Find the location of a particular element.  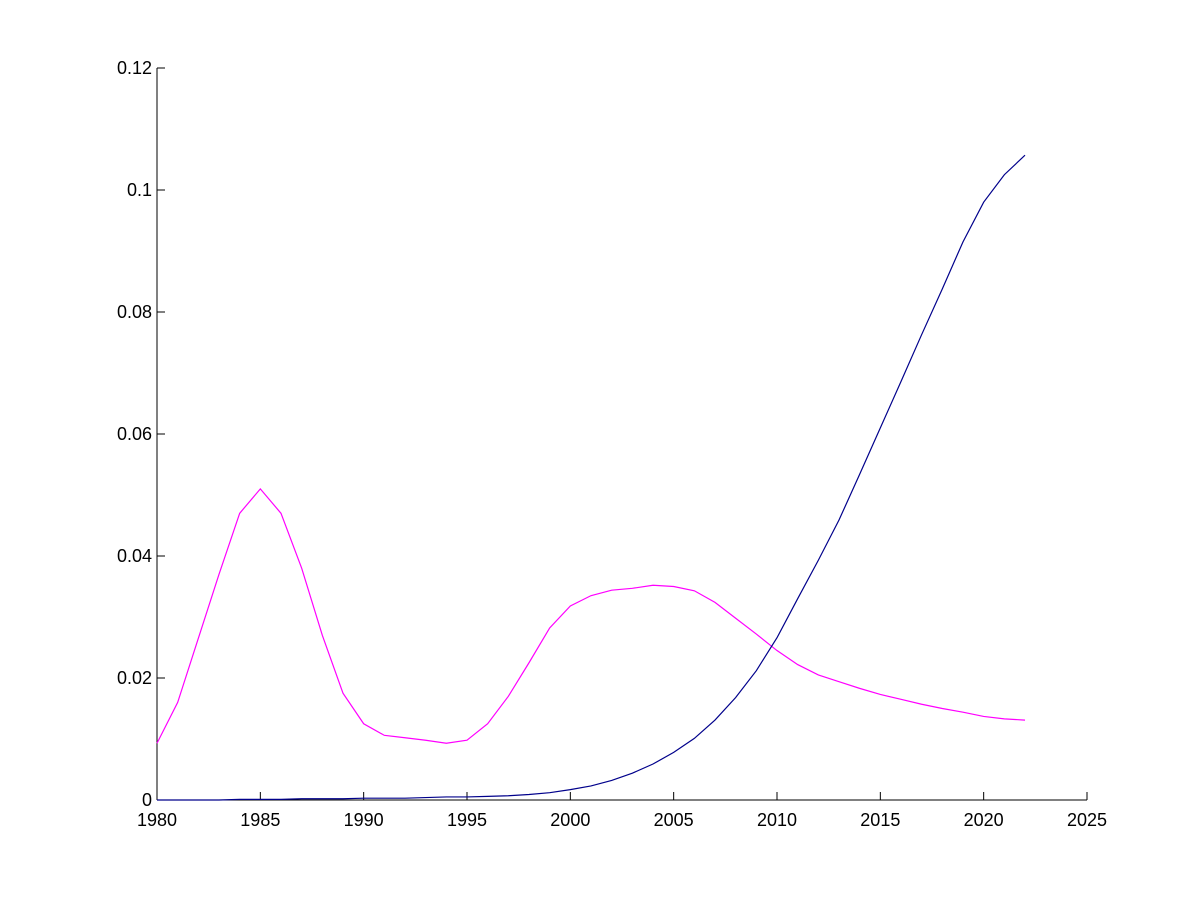

x-tick-label: 2000 is located at coordinates (570, 820).